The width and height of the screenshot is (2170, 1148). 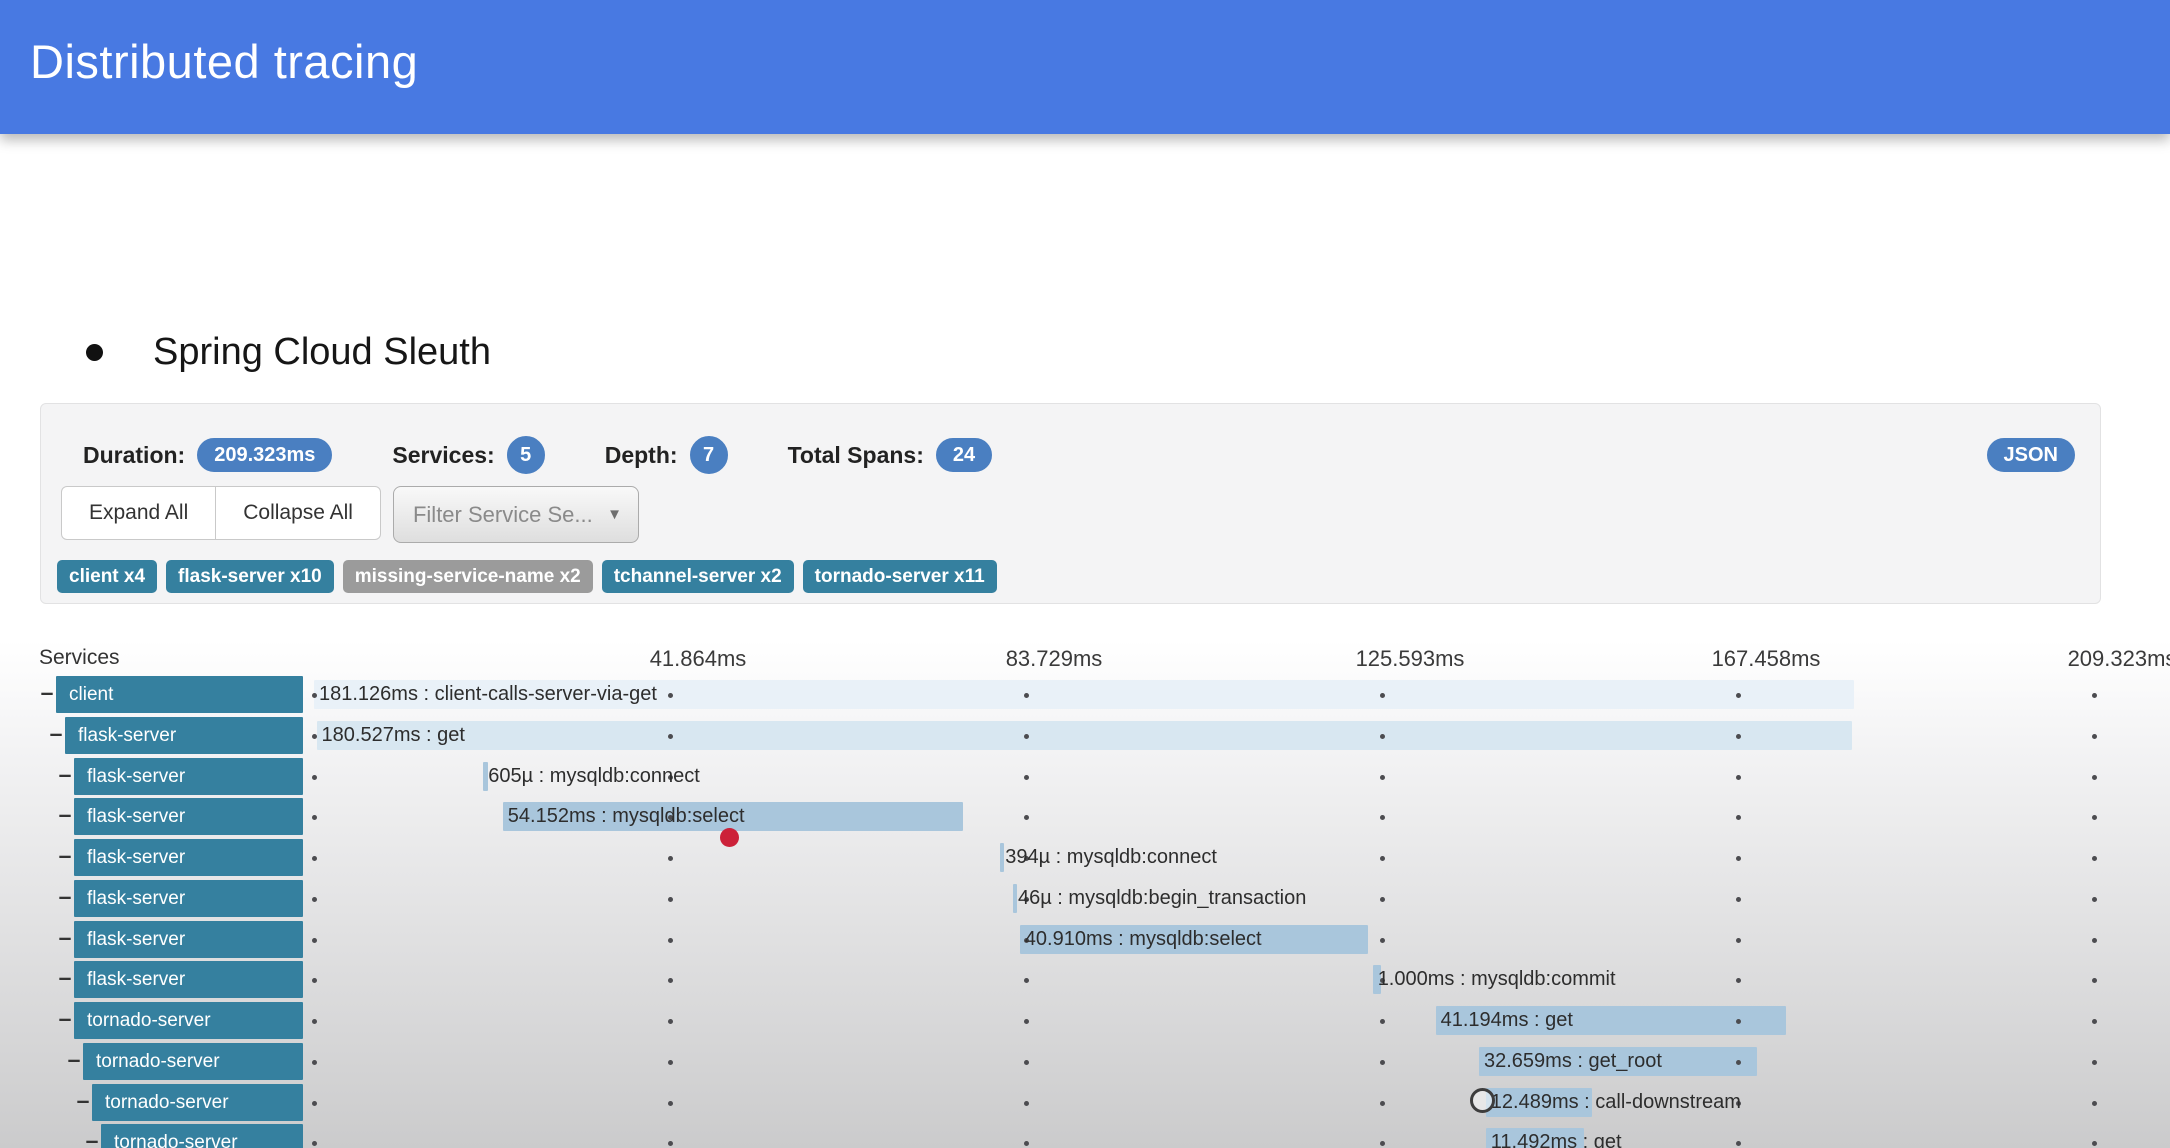 What do you see at coordinates (250, 576) in the screenshot?
I see `service-tag-flask-server: flask-server x10` at bounding box center [250, 576].